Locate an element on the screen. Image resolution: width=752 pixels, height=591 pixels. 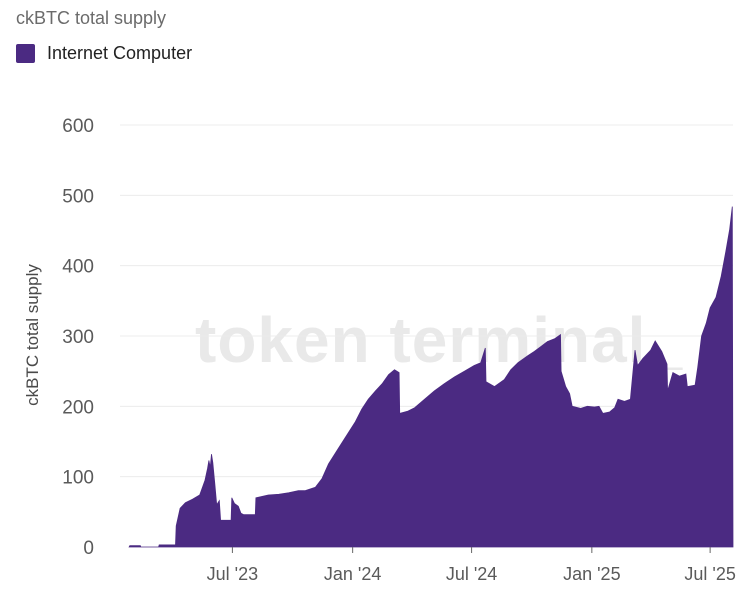
x-tick-label: Jan '24 is located at coordinates (352, 574).